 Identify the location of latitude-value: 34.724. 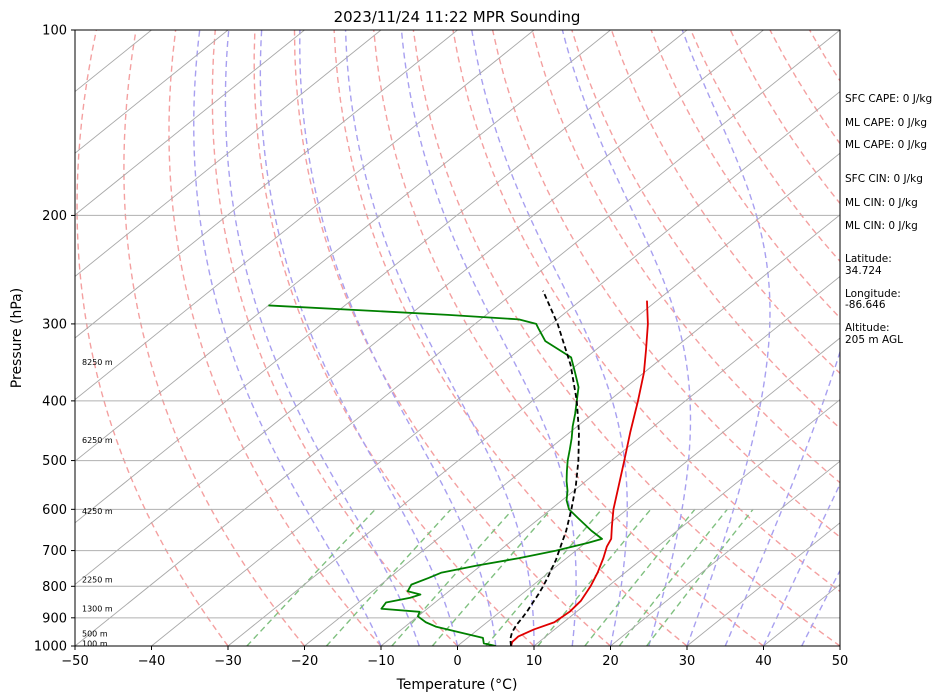
(863, 271).